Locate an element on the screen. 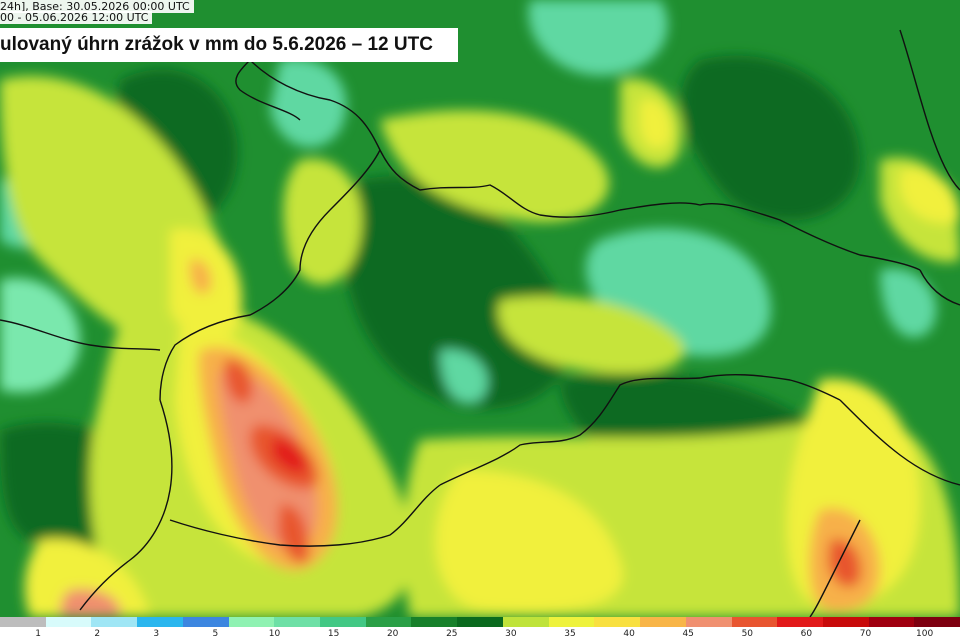 The height and width of the screenshot is (640, 960). valid-period-info: 00 - 05.06.2026 12:00 UTC is located at coordinates (76, 17).